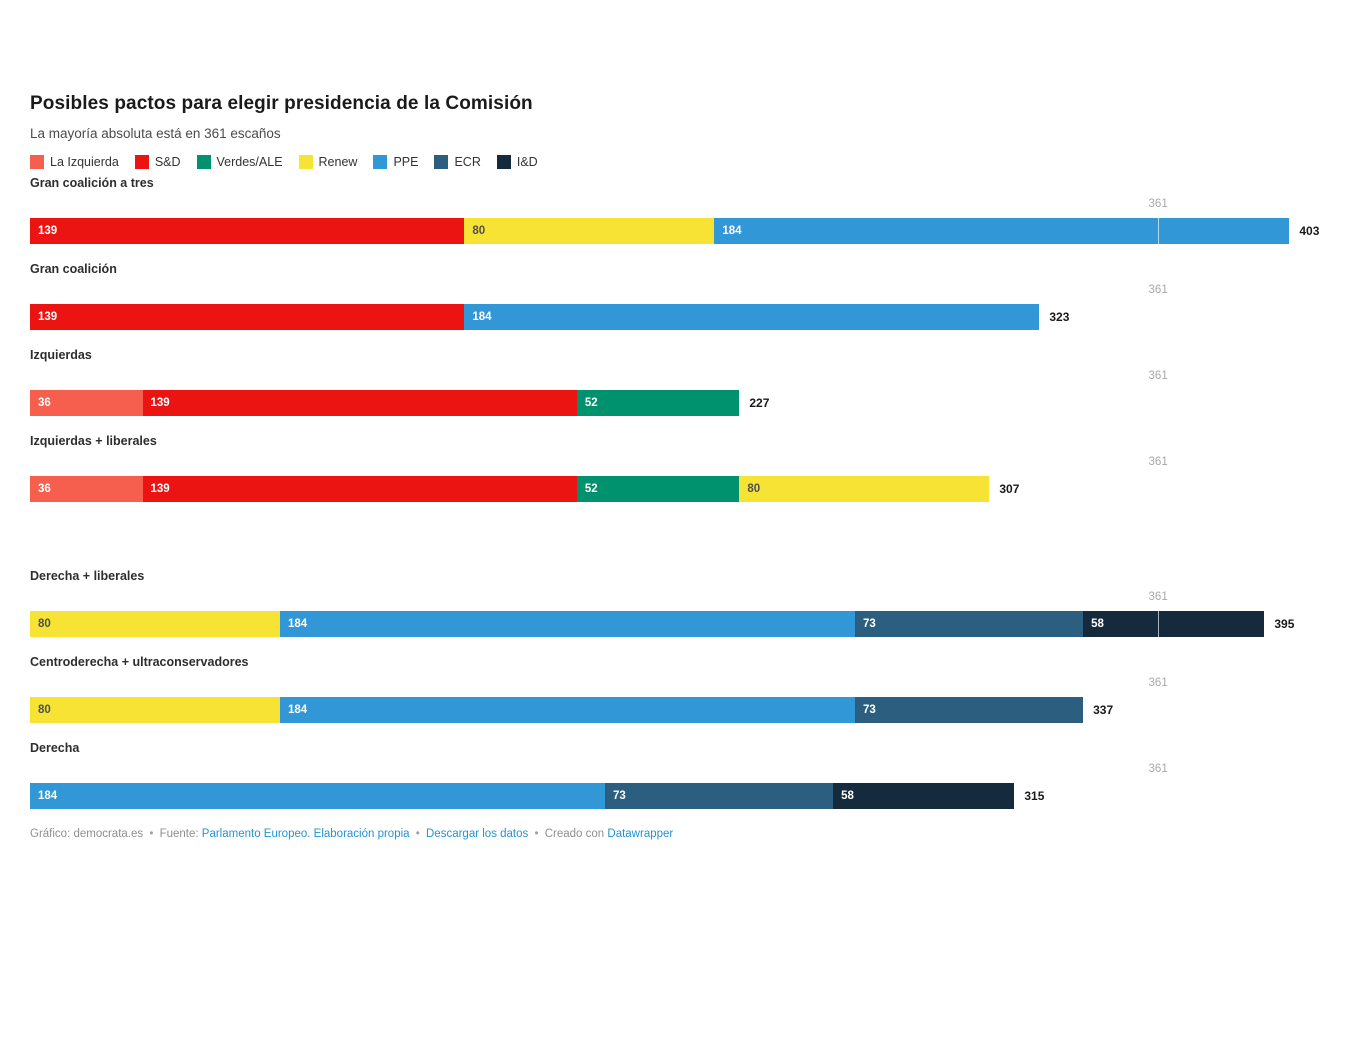 The image size is (1348, 1043). I want to click on stacked-bar: 80 184 73, so click(674, 710).